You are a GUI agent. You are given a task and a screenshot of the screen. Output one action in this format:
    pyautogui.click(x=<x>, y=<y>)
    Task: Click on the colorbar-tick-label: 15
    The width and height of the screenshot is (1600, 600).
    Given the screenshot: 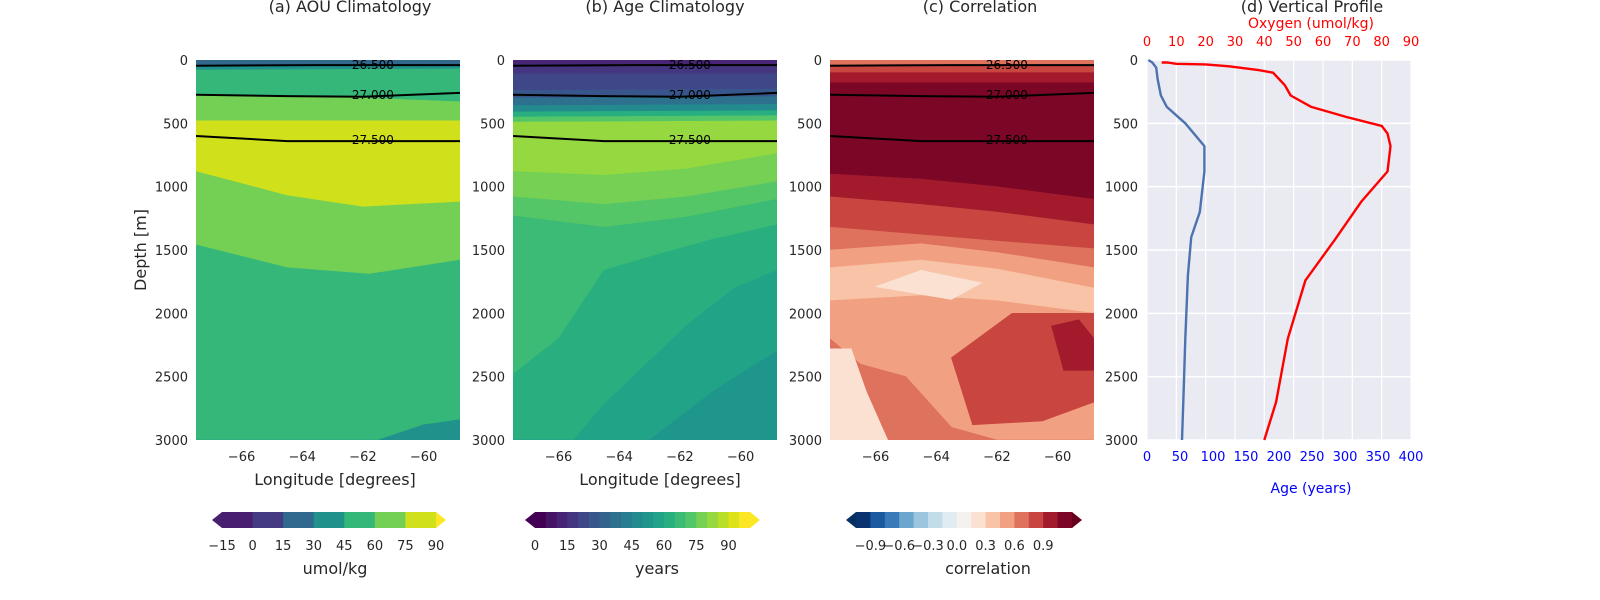 What is the action you would take?
    pyautogui.click(x=567, y=546)
    